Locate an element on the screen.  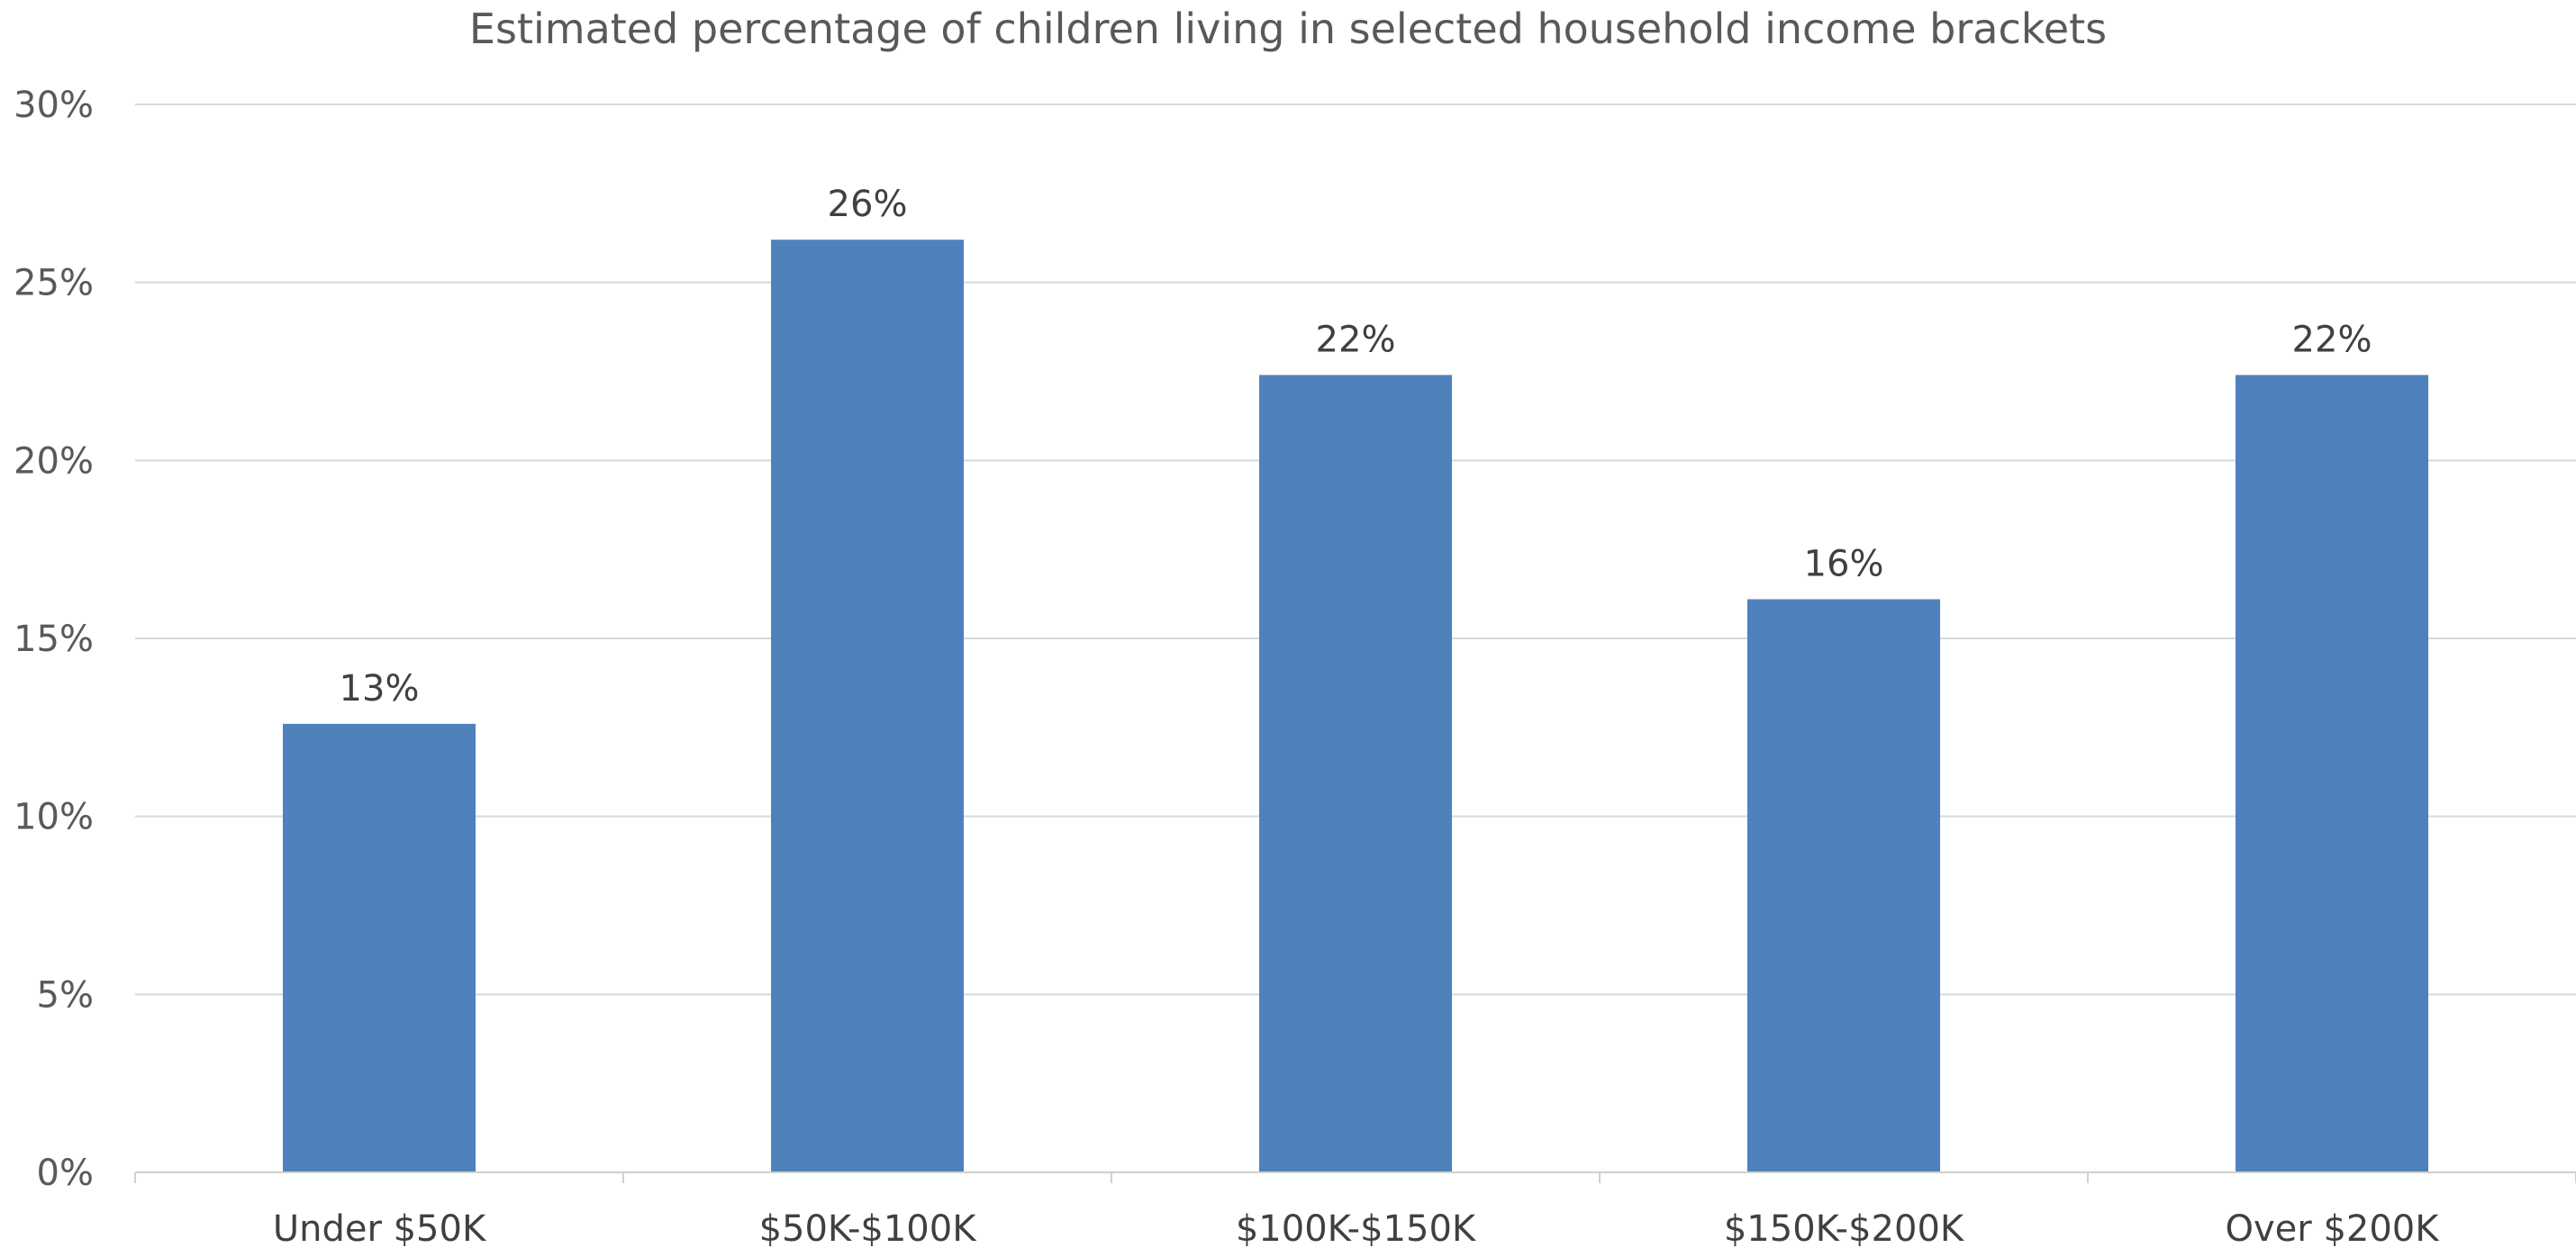
y-axis-ticks: 0% 5% 10% 15% 20% 25% 30% is located at coordinates (54, 640).